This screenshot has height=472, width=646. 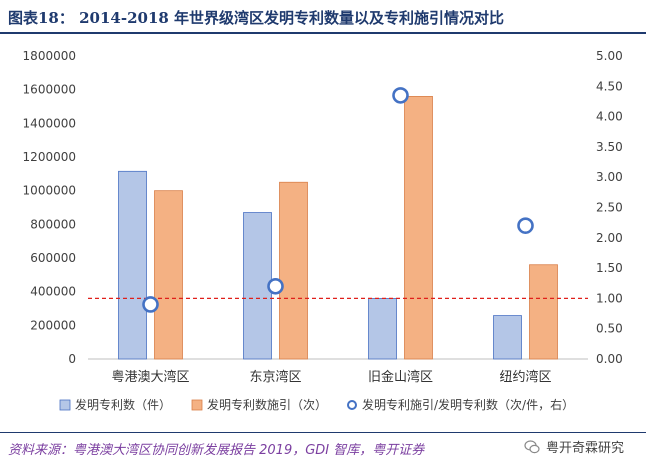 What do you see at coordinates (323, 33) in the screenshot?
I see `title-divider` at bounding box center [323, 33].